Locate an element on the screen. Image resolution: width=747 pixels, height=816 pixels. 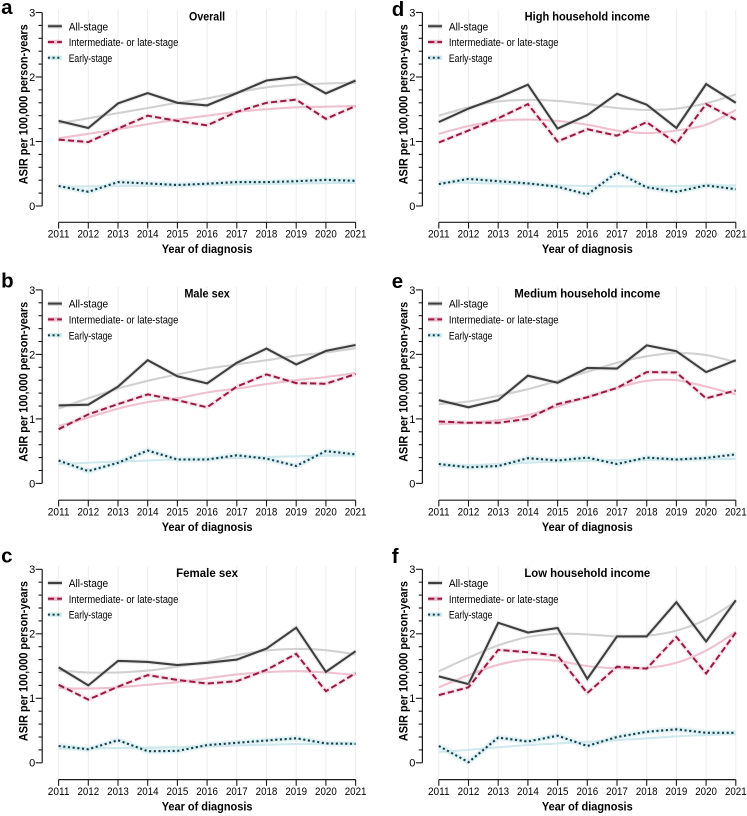
svg-text: Medium household income is located at coordinates (587, 294).